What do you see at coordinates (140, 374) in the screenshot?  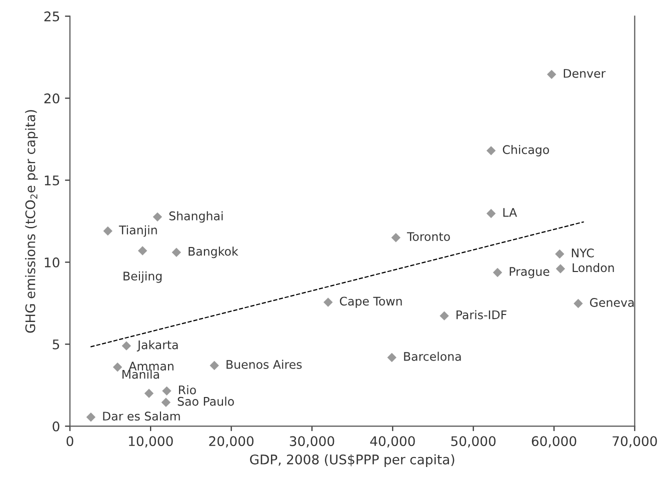 I see `annotation: Manila` at bounding box center [140, 374].